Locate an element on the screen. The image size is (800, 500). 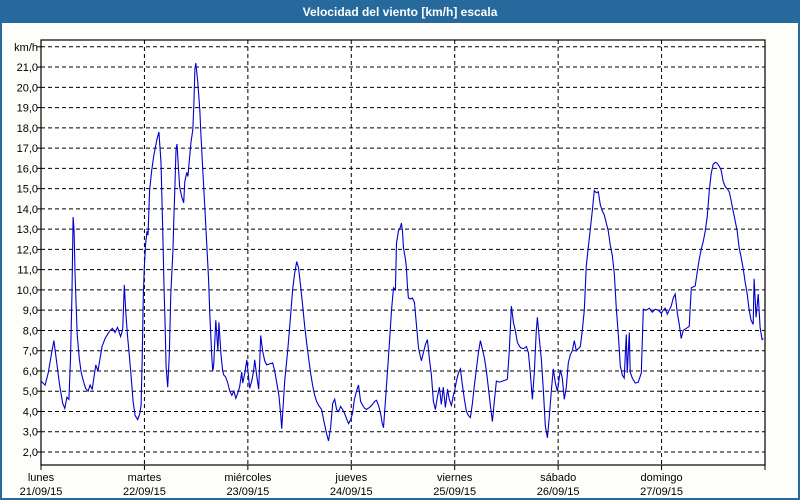
y-tick-label: 11,0 is located at coordinates (27, 271).